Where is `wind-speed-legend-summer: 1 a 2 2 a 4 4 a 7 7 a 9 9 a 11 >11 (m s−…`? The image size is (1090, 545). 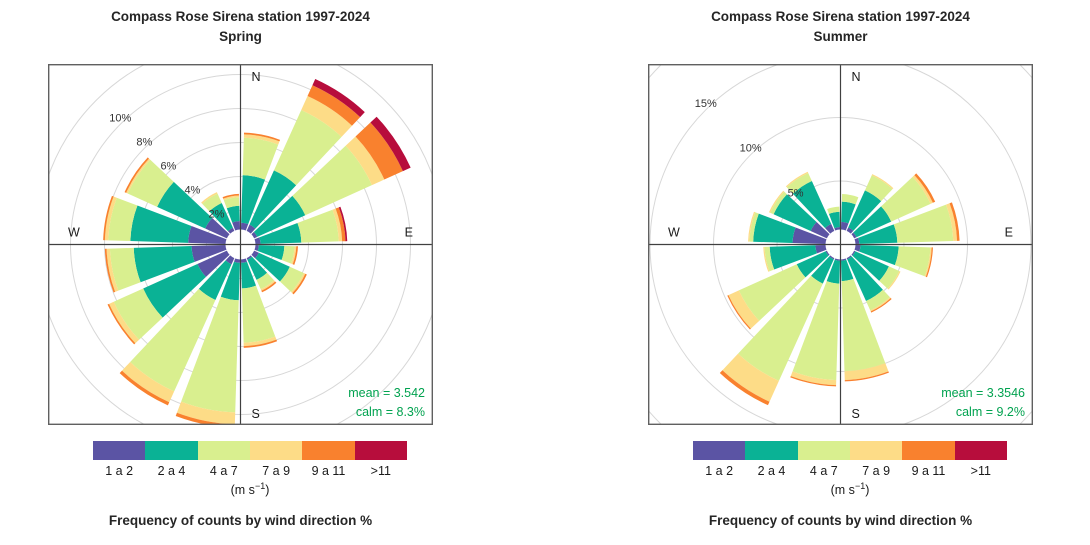 wind-speed-legend-summer: 1 a 2 2 a 4 4 a 7 7 a 9 9 a 11 >11 (m s−… is located at coordinates (850, 469).